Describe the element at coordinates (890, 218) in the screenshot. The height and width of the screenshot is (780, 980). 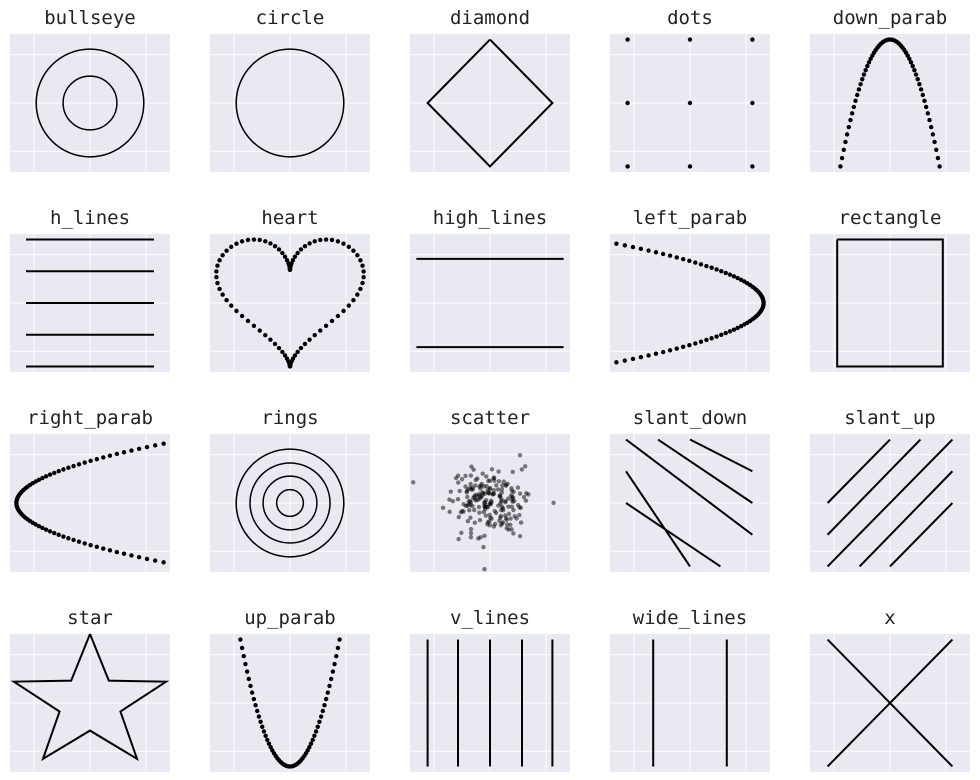
I see `chart-title: rectangle` at that location.